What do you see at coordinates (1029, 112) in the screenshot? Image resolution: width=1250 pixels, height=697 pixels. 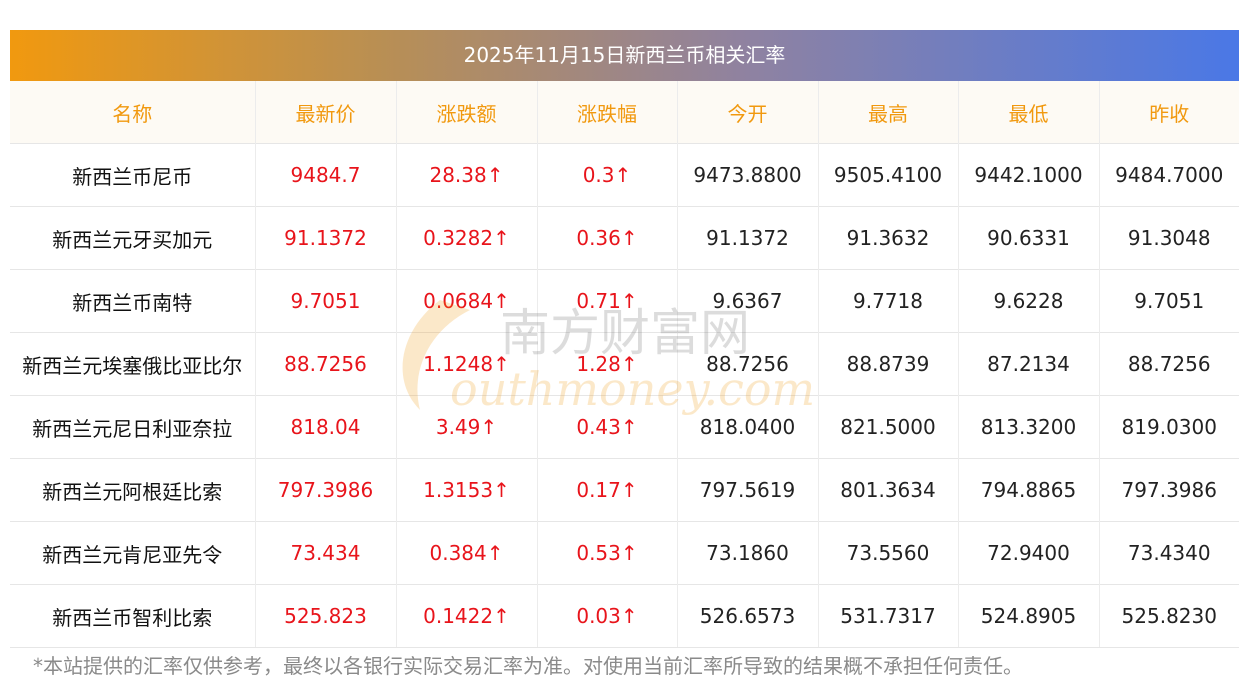 I see `column-header-low: 最低` at bounding box center [1029, 112].